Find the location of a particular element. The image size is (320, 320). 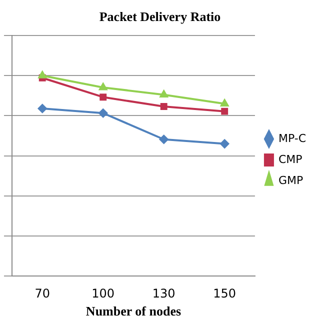

legend-label: CMP is located at coordinates (290, 159).